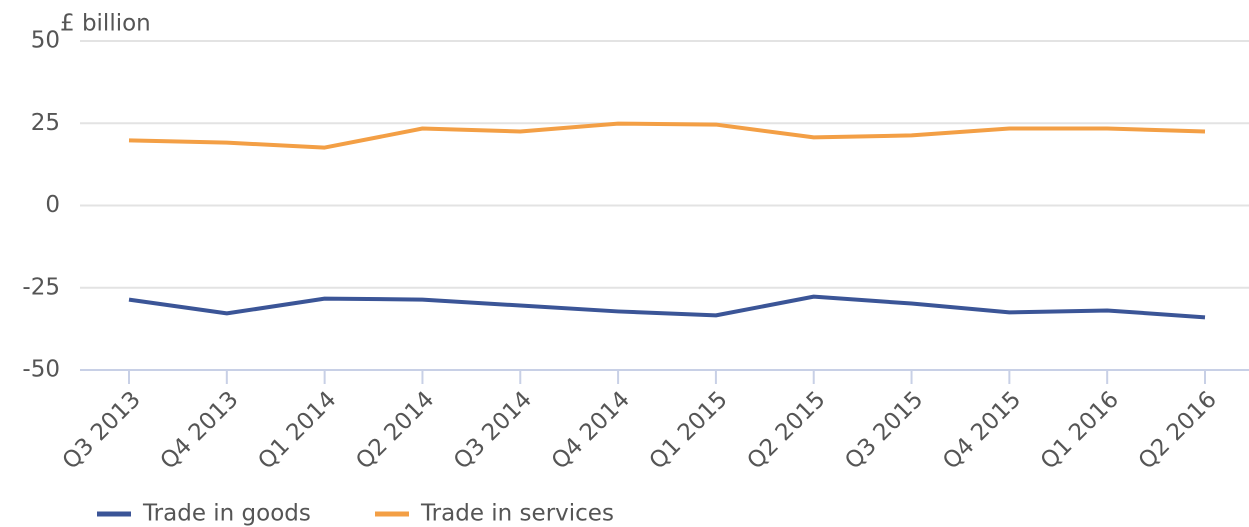 The width and height of the screenshot is (1249, 527). Describe the element at coordinates (1178, 430) in the screenshot. I see `x-tick-label: Q2 2016` at that location.